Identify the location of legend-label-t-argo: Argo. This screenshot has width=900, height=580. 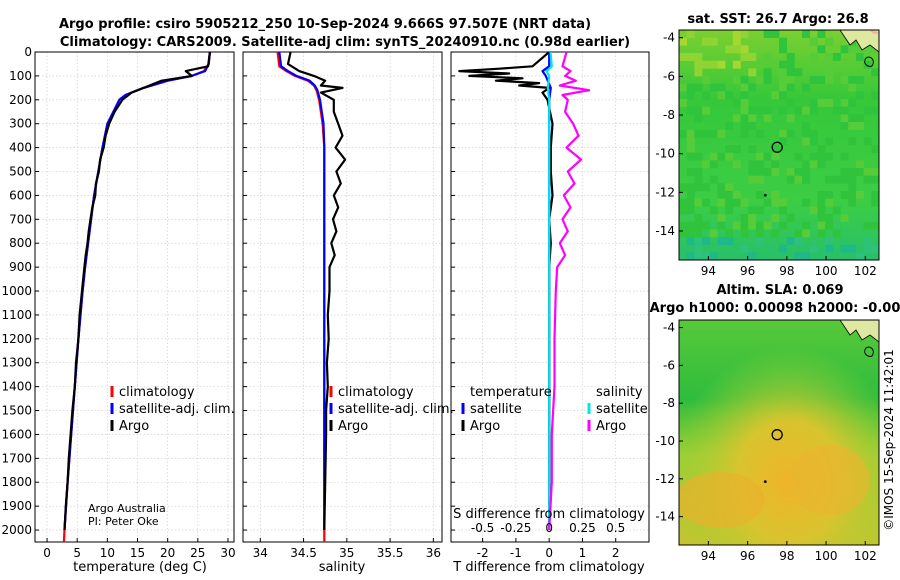
(485, 426).